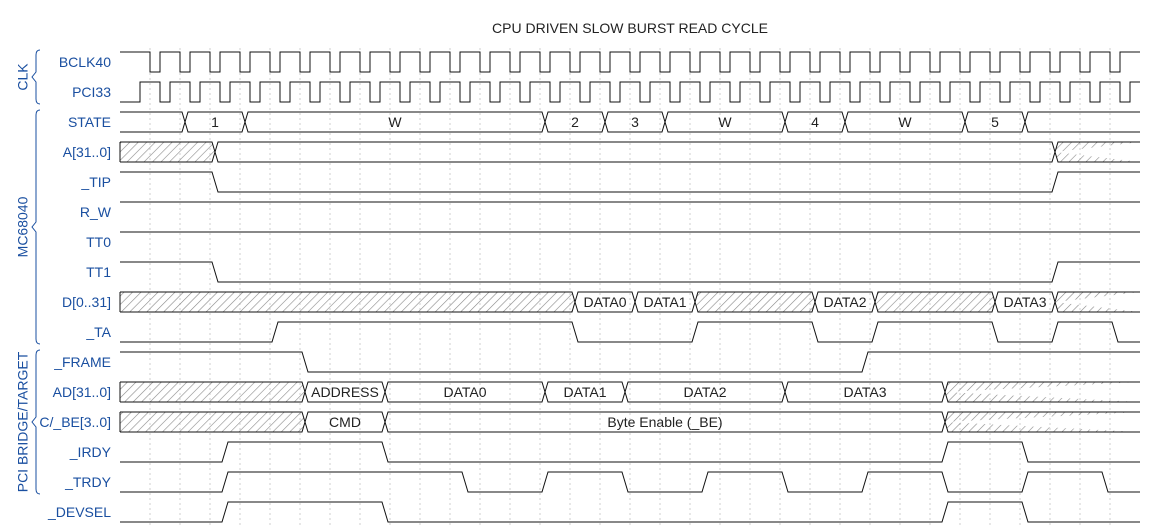 The width and height of the screenshot is (1150, 526). I want to click on waveform-state: 1 W 2 3 W 4 W 5, so click(630, 122).